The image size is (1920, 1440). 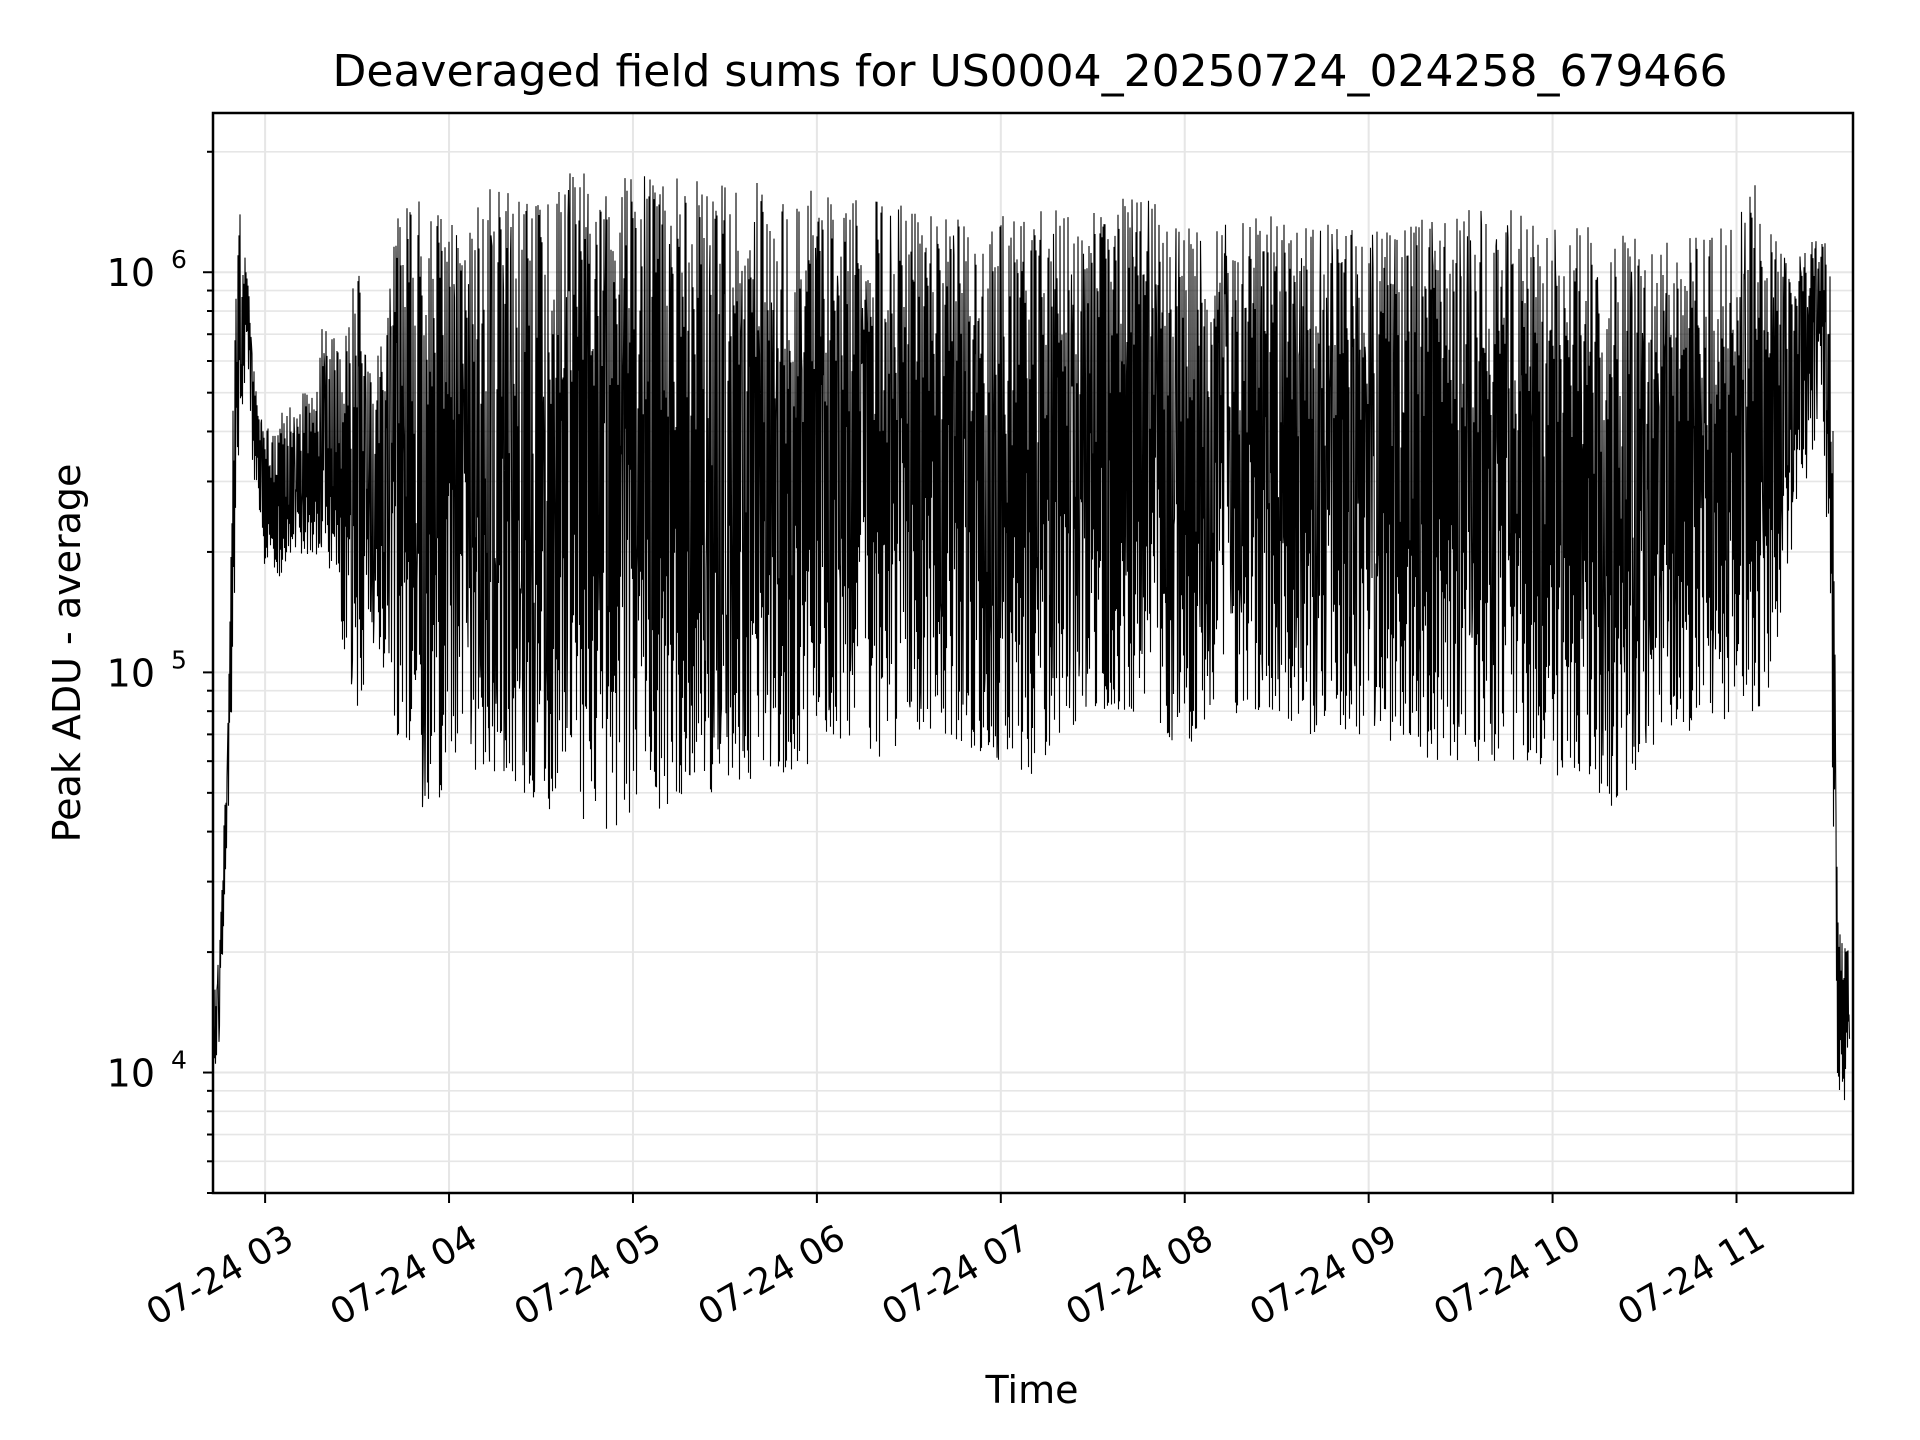 What do you see at coordinates (67, 653) in the screenshot?
I see `y-axis-label: Peak ADU - average` at bounding box center [67, 653].